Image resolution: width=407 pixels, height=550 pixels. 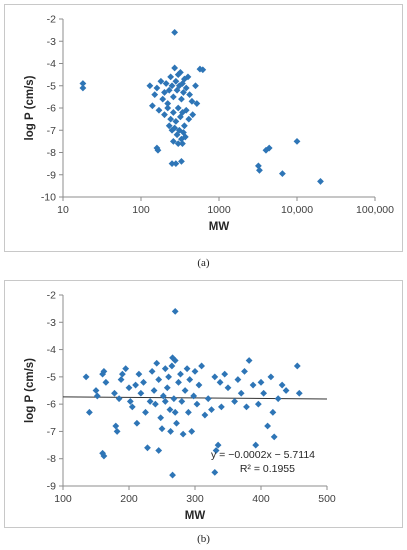 I want to click on x-tick-label: 10,000, so click(x=297, y=210).